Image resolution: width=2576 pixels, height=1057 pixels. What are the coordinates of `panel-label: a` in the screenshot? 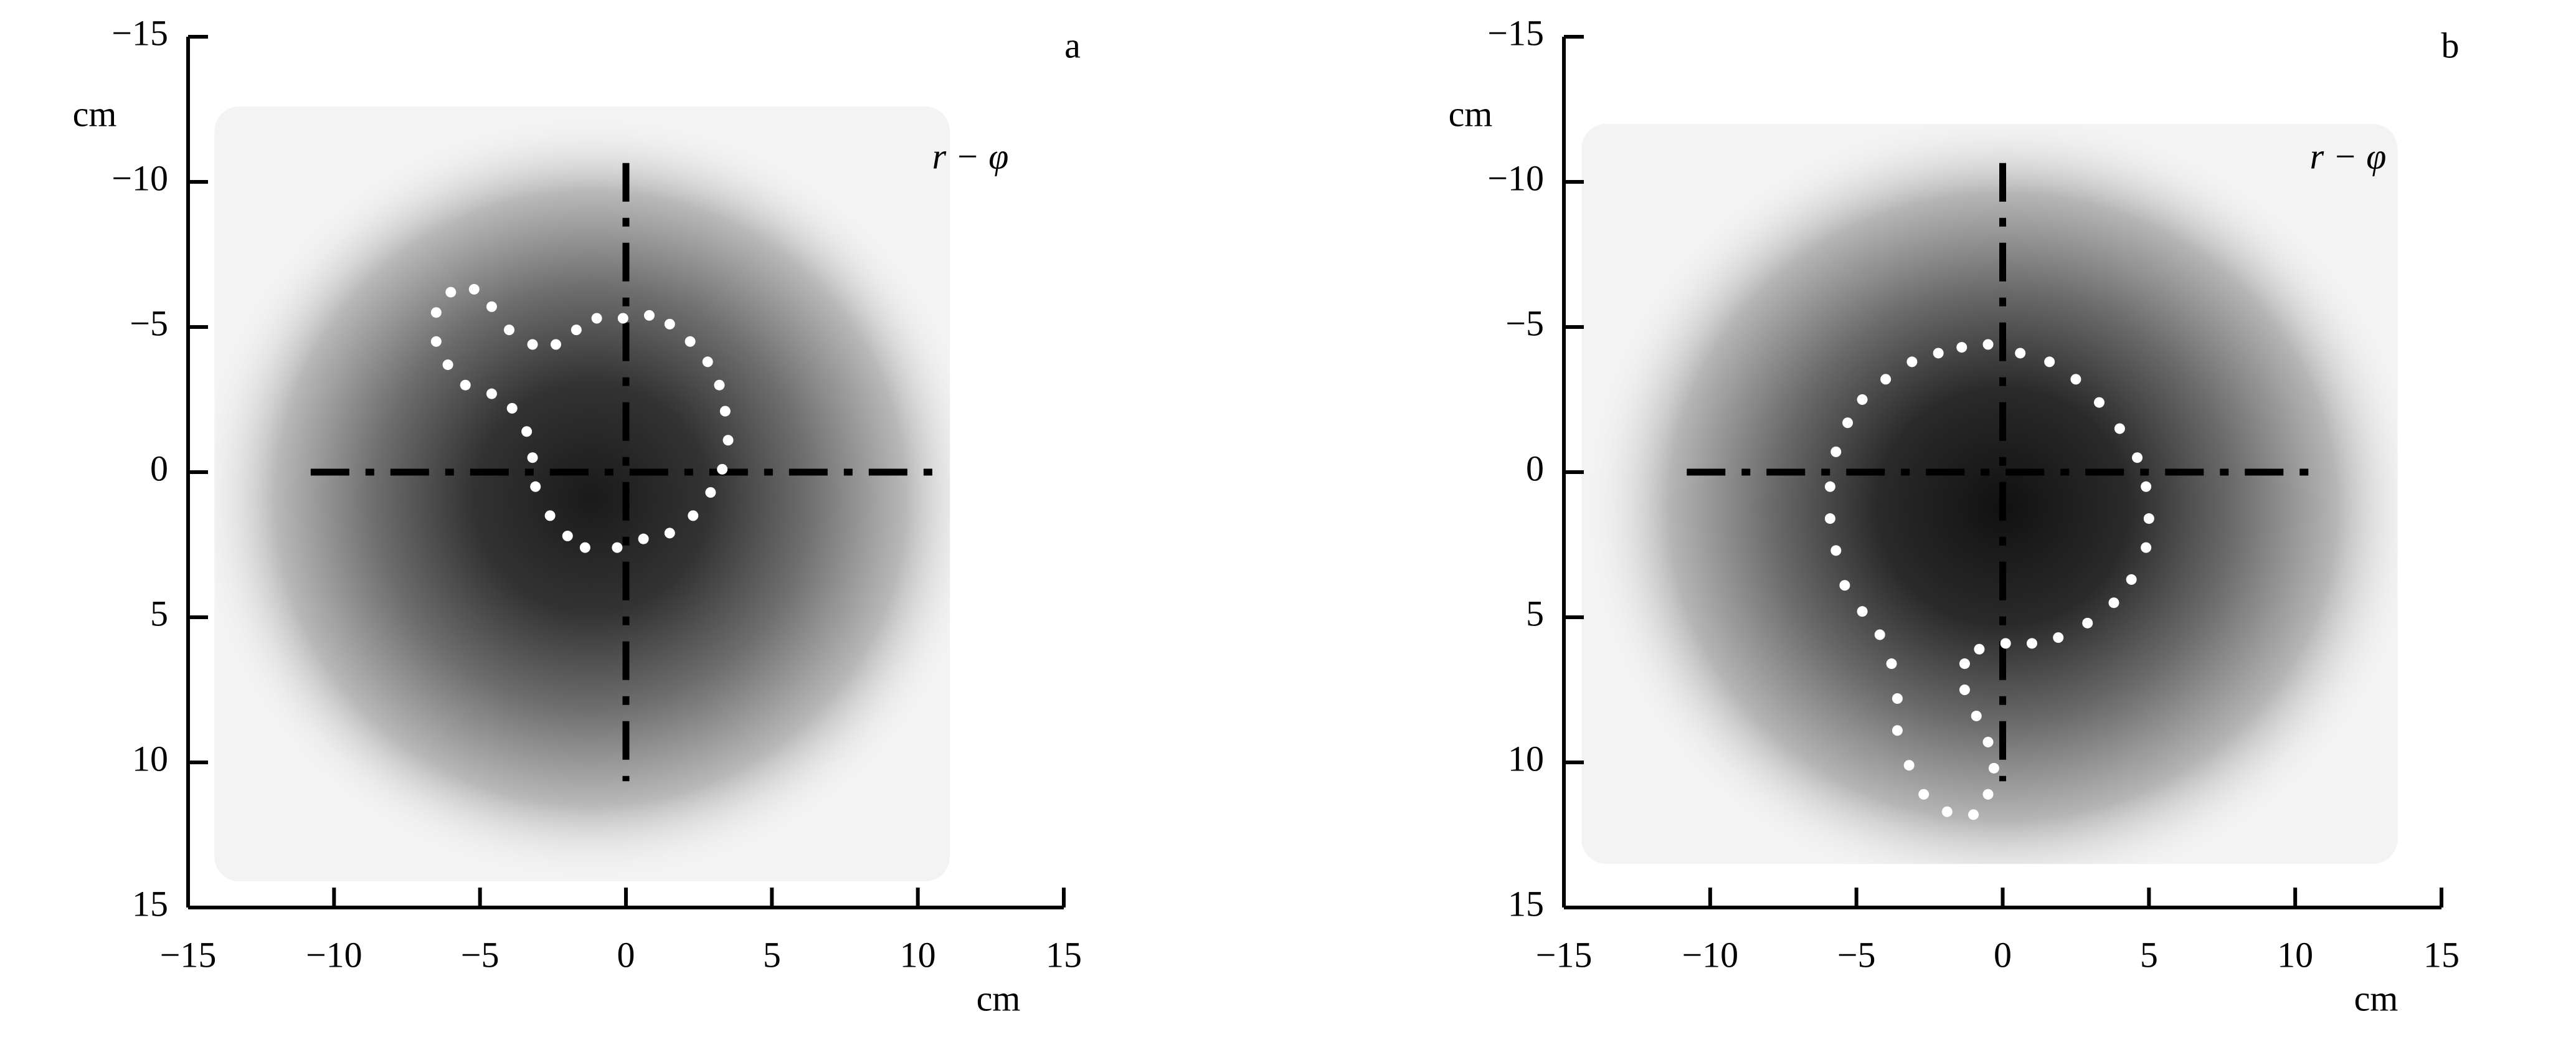 It's located at (1072, 45).